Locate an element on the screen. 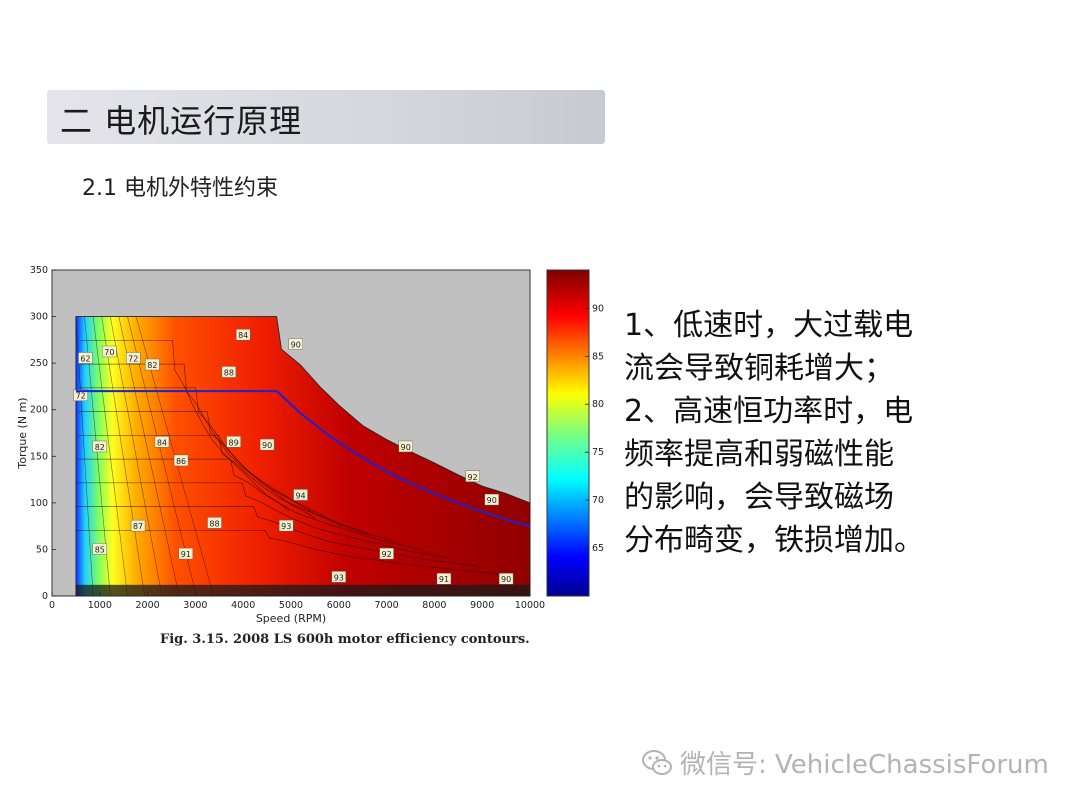 This screenshot has width=1080, height=810. colorbar-tick-label: 75 is located at coordinates (598, 452).